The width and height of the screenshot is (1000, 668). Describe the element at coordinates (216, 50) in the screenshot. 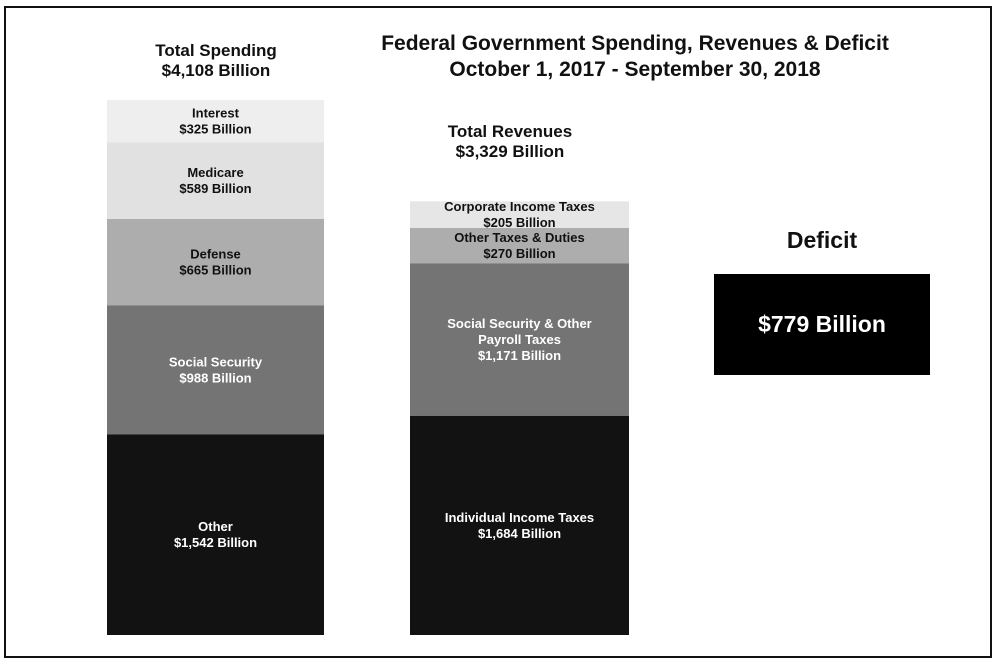

I see `spending-title-line-1: Total Spending` at that location.